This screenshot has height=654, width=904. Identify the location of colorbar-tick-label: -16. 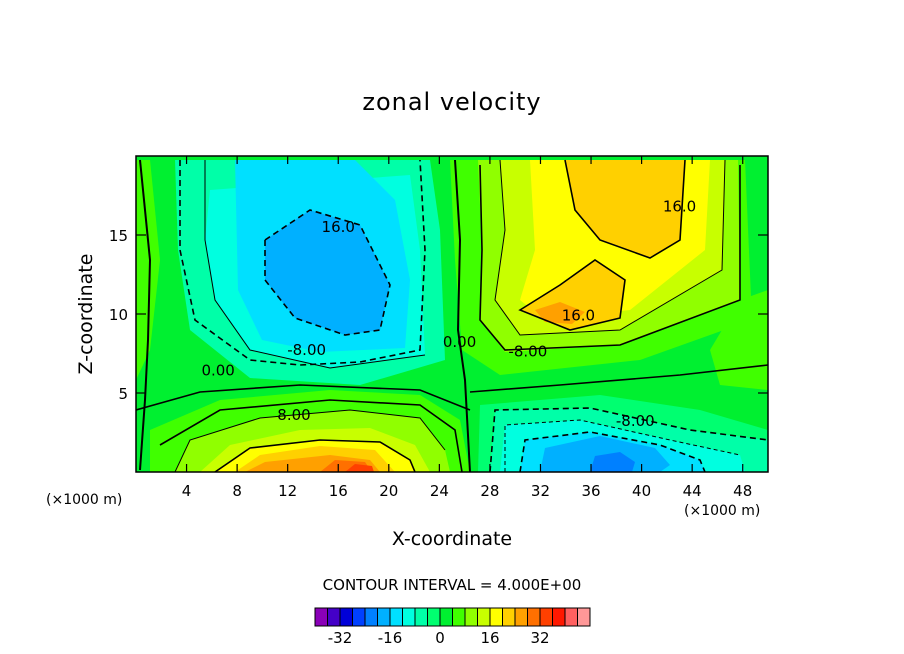
(390, 638).